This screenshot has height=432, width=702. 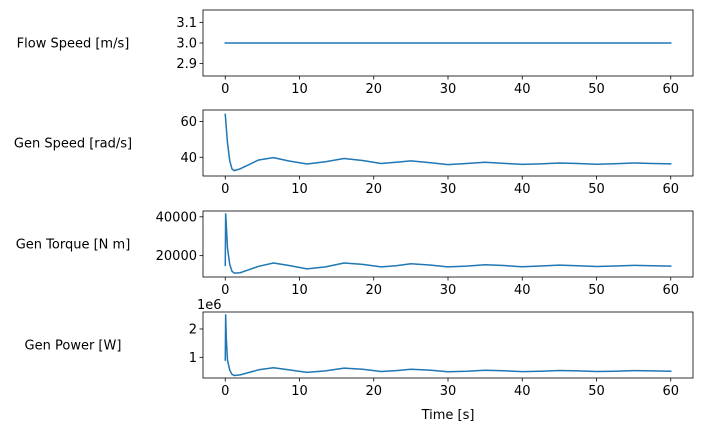 I want to click on y-tick-label: 3.0, so click(x=186, y=44).